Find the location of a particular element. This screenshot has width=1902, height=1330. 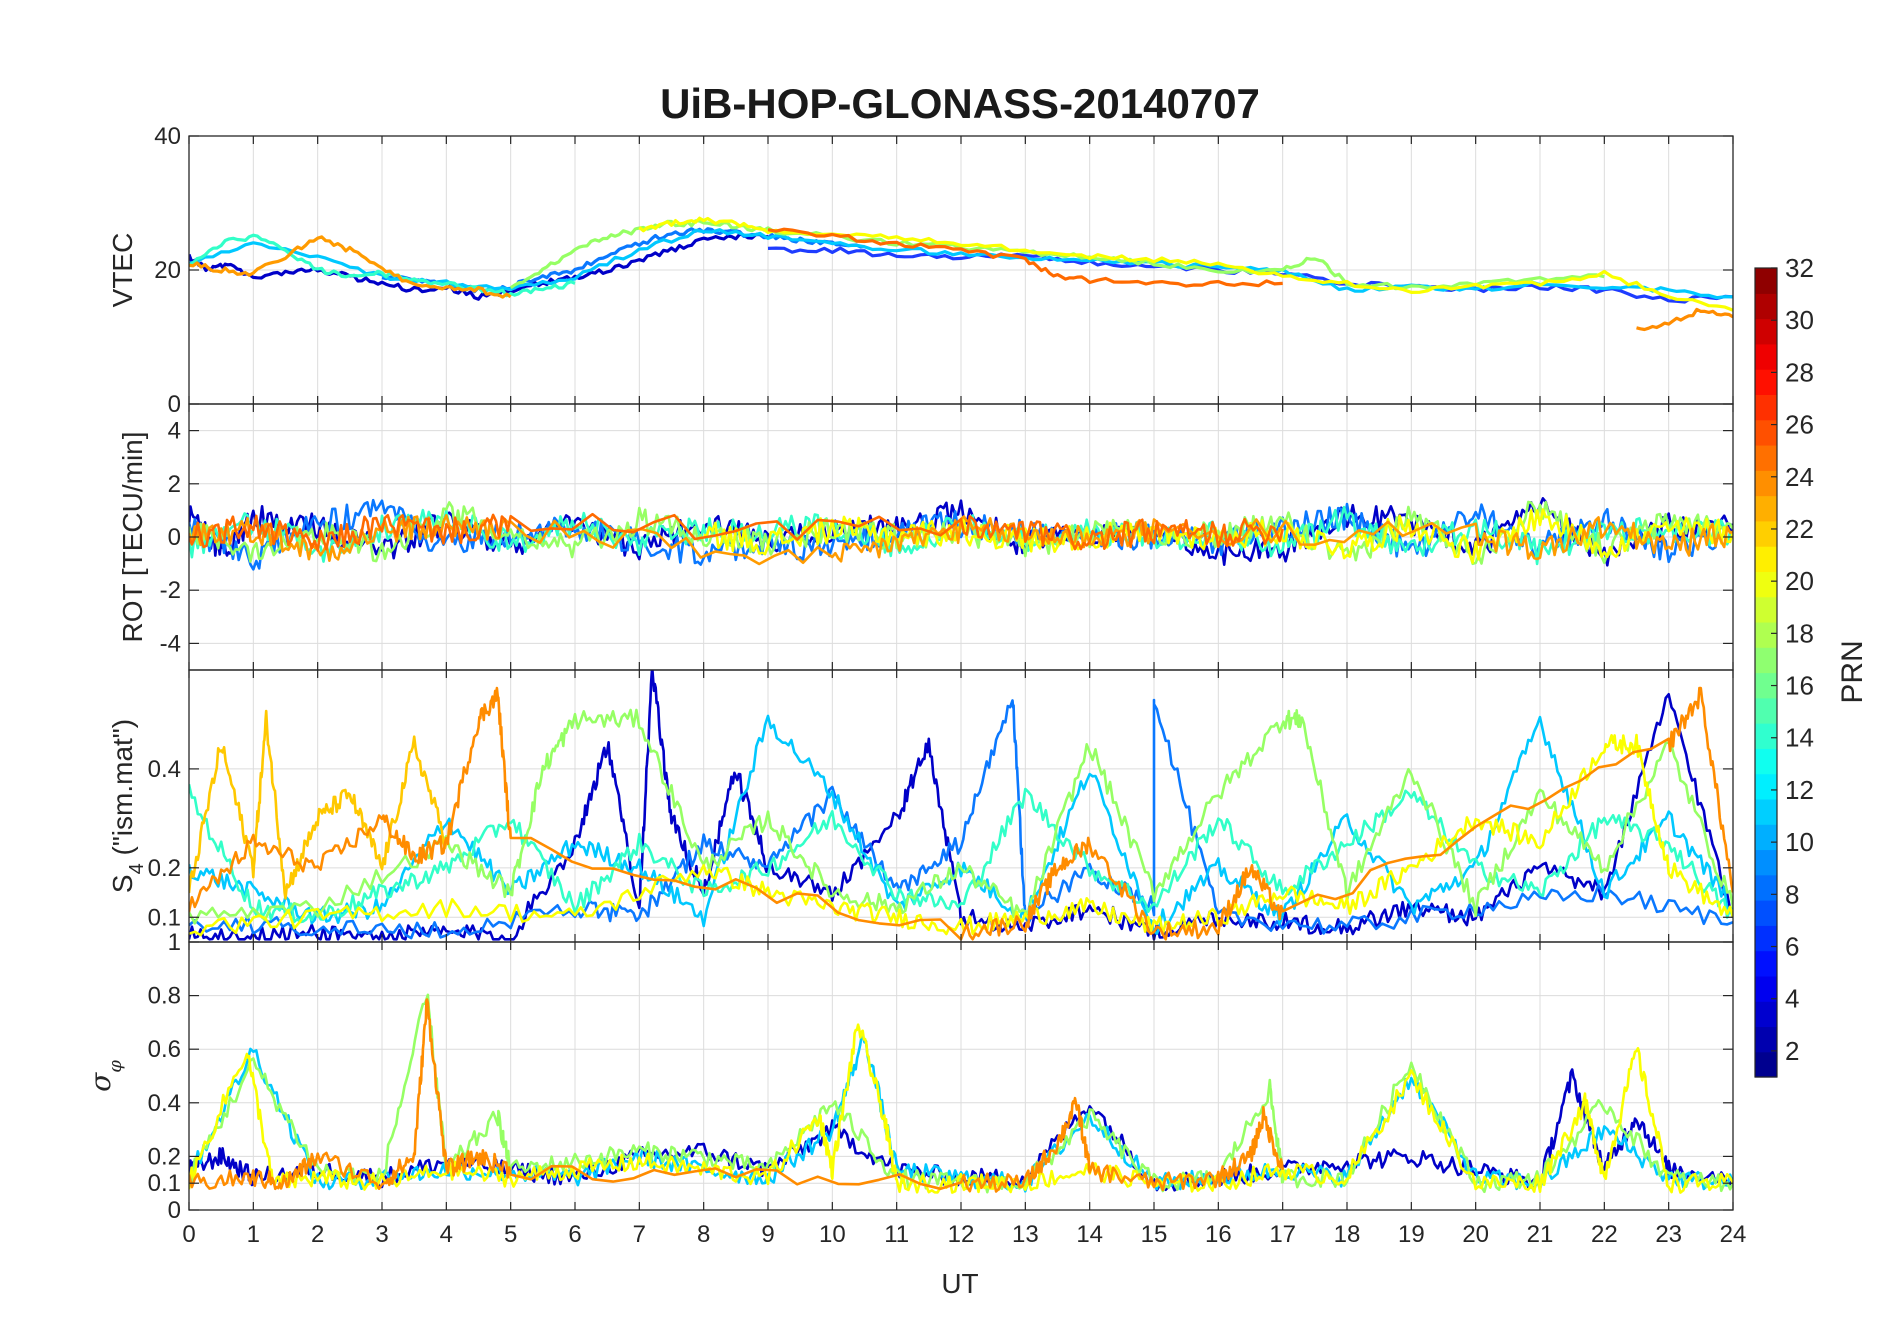

colorbar-frame is located at coordinates (1766, 672).